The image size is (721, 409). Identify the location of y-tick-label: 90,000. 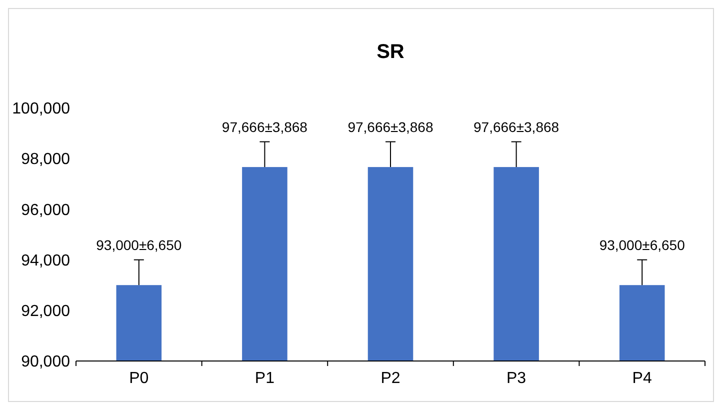
(45, 362).